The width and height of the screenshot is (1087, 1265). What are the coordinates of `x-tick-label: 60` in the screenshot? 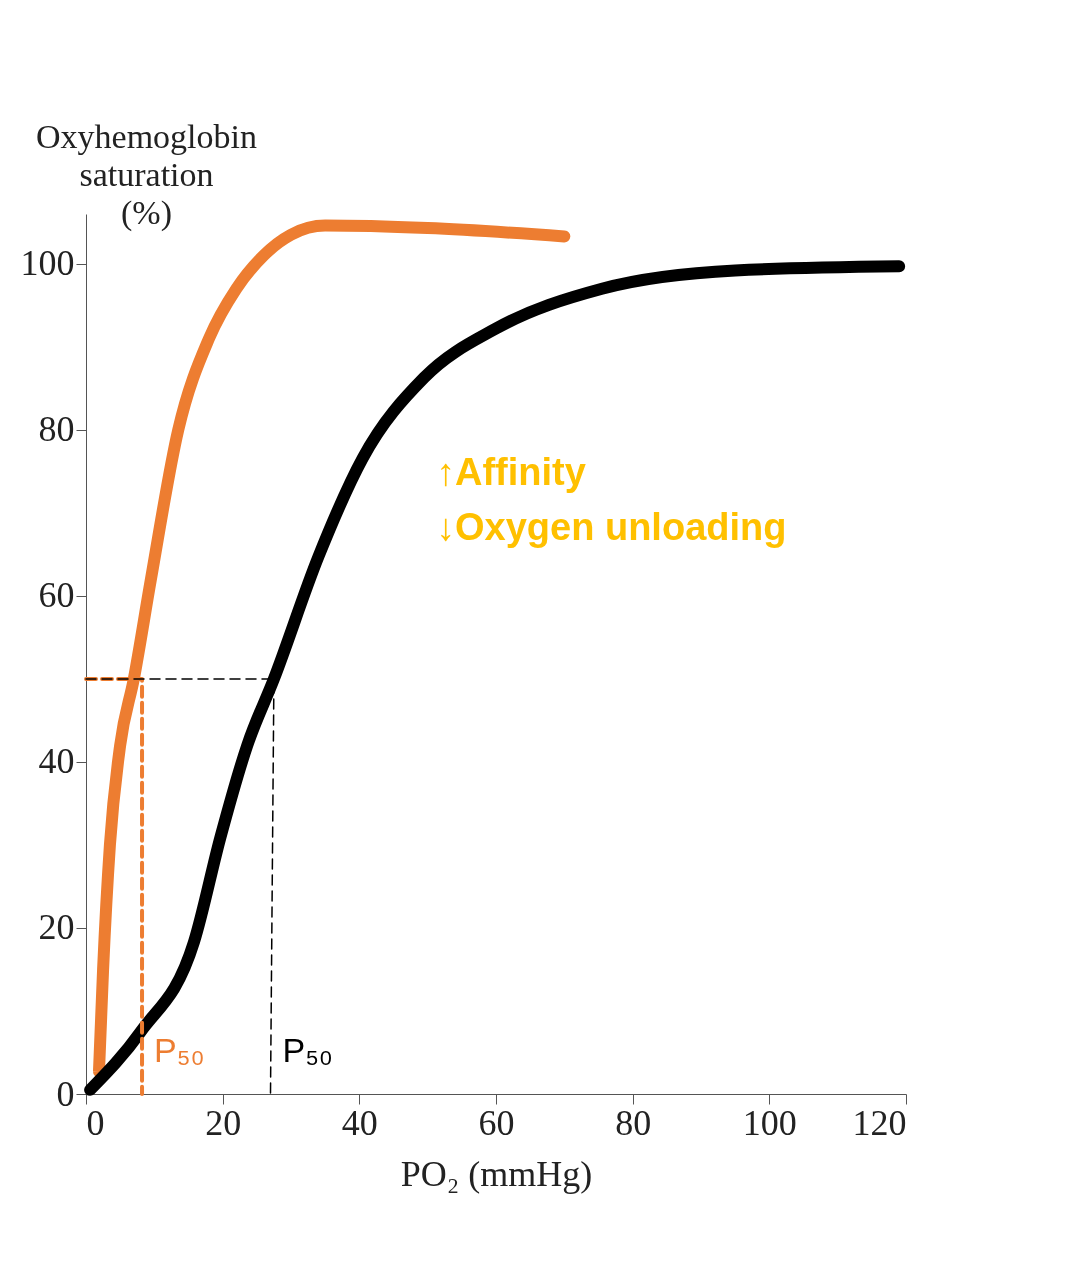 It's located at (496, 1122).